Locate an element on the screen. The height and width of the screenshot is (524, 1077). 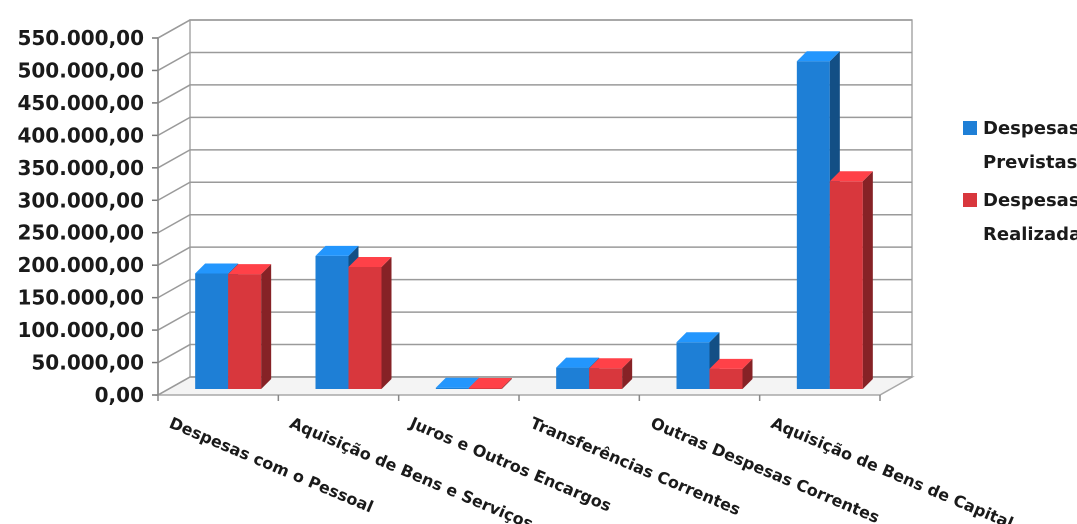
y-tick-label: 450.000,00 is located at coordinates (80, 103).